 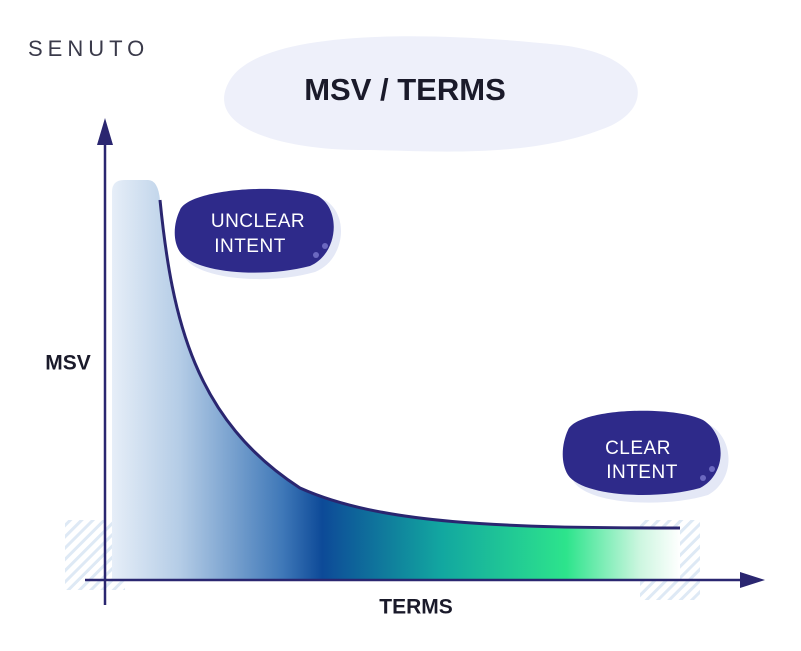 I want to click on title: MSV / TERMS, so click(x=405, y=89).